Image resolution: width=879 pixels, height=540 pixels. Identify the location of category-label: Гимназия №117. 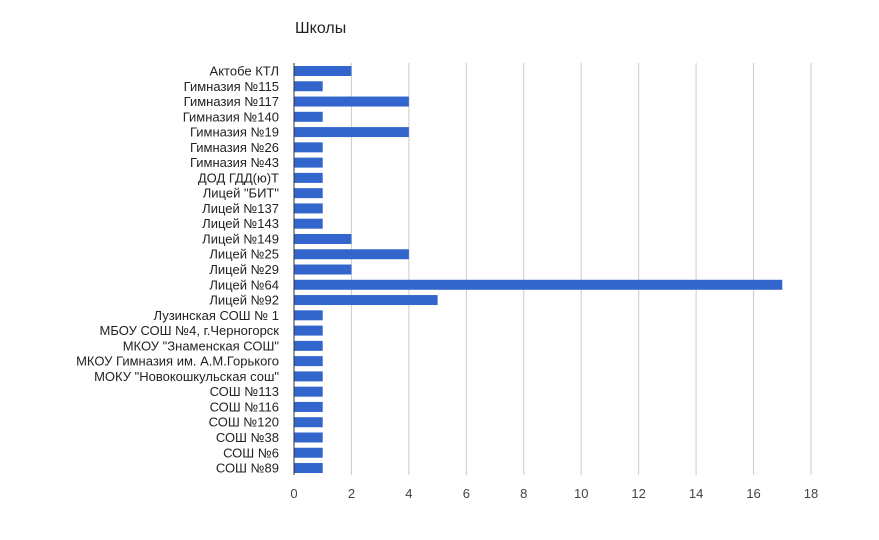
(231, 101).